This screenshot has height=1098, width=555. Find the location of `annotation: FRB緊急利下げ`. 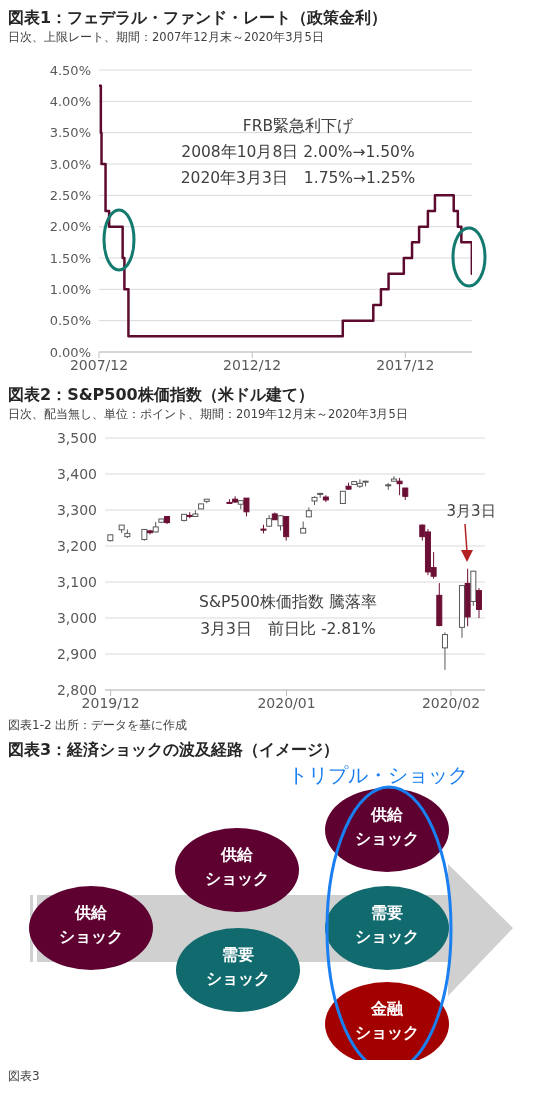

annotation: FRB緊急利下げ is located at coordinates (298, 126).